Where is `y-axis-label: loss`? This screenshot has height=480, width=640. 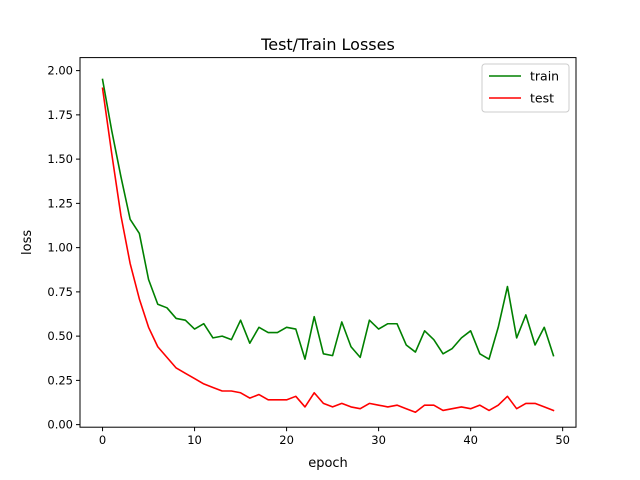 y-axis-label: loss is located at coordinates (27, 242).